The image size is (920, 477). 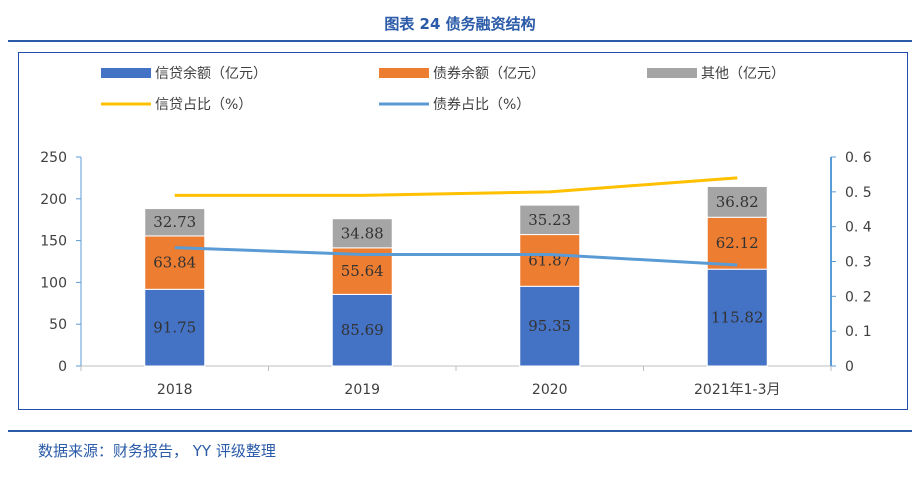 What do you see at coordinates (53, 158) in the screenshot?
I see `left-tick-label: 250` at bounding box center [53, 158].